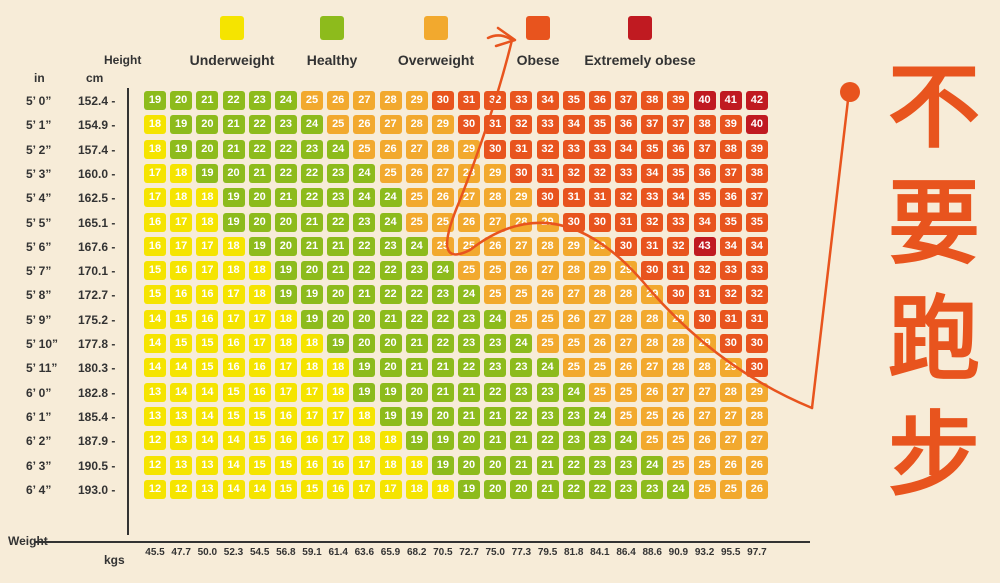  What do you see at coordinates (42, 368) in the screenshot?
I see `height-in-tick: 5’ 11”` at bounding box center [42, 368].